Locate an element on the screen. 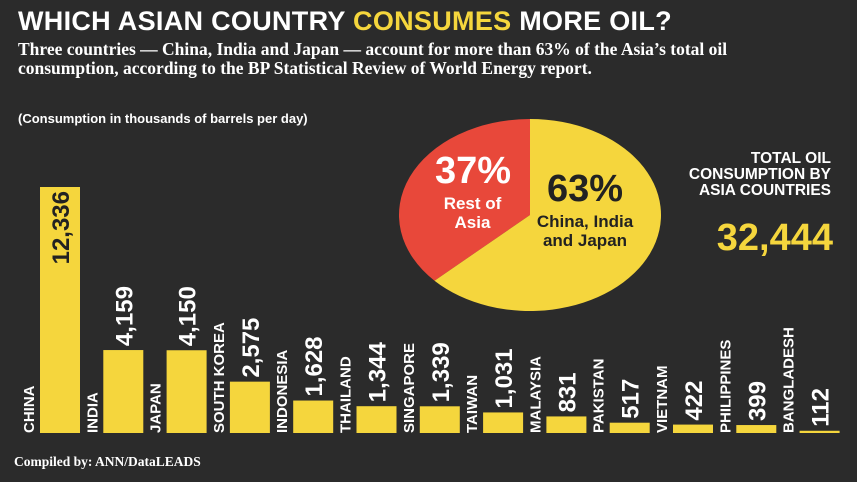 The width and height of the screenshot is (857, 482). value-label: 12,336 is located at coordinates (61, 227).